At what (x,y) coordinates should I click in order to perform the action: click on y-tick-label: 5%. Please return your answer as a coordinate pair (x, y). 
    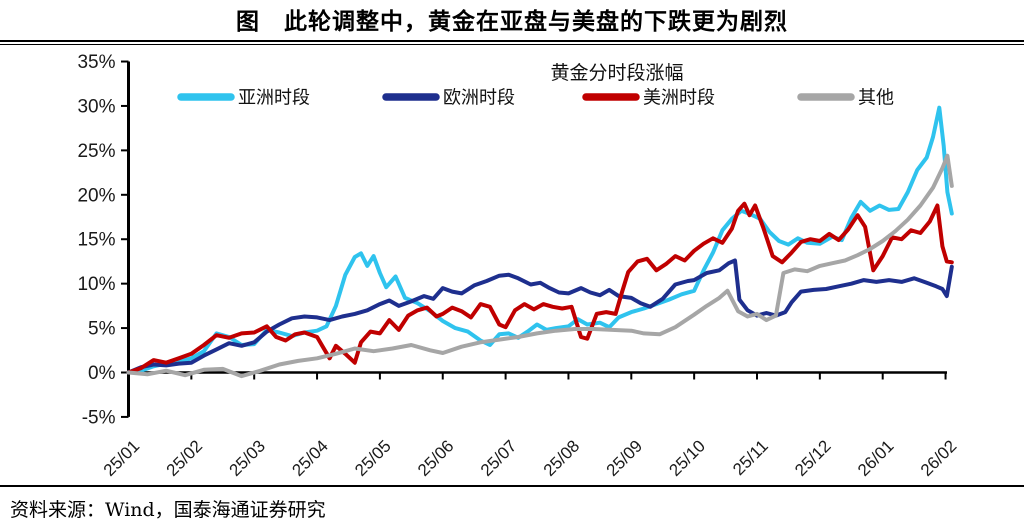
    Looking at the image, I should click on (102, 329).